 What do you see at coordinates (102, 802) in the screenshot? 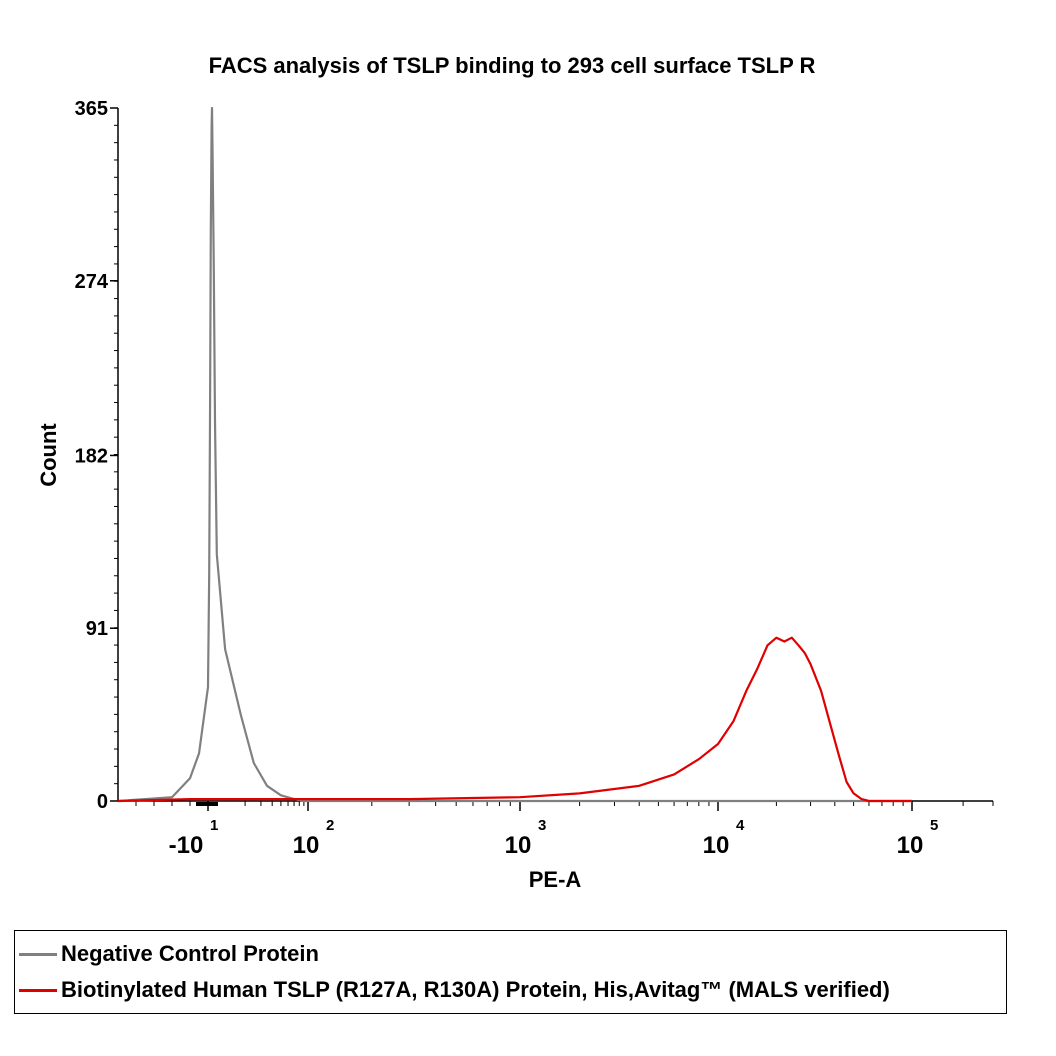
I see `y-tick-label: 0` at bounding box center [102, 802].